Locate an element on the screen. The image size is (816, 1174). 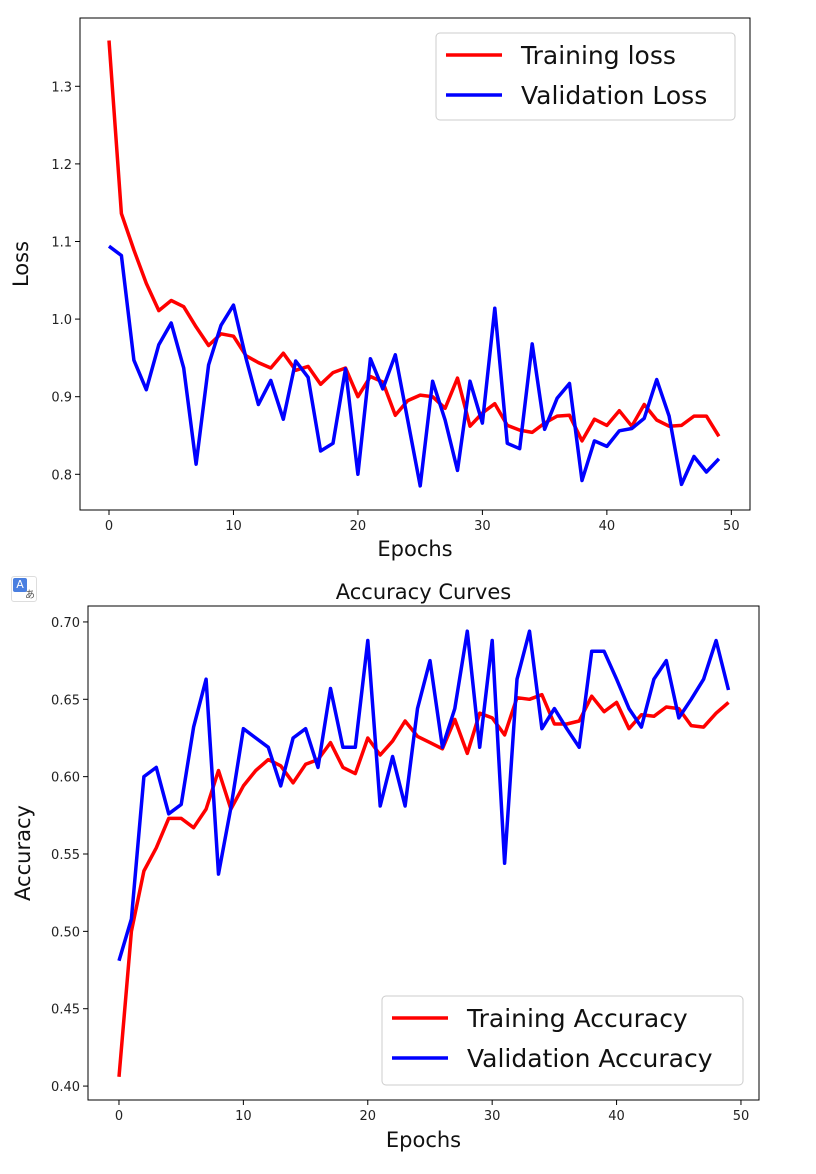
chart-title: Accuracy Curves is located at coordinates (423, 592).